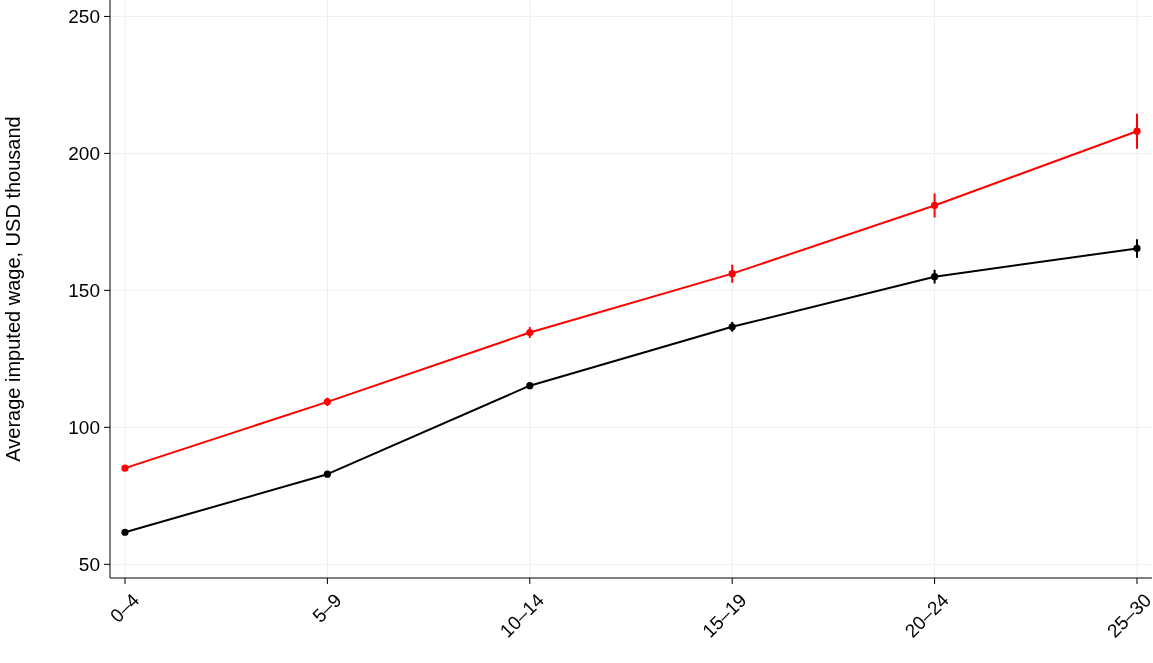 The width and height of the screenshot is (1153, 663). What do you see at coordinates (13, 289) in the screenshot?
I see `y-axis-title: Average imputed wage, USD thousand` at bounding box center [13, 289].